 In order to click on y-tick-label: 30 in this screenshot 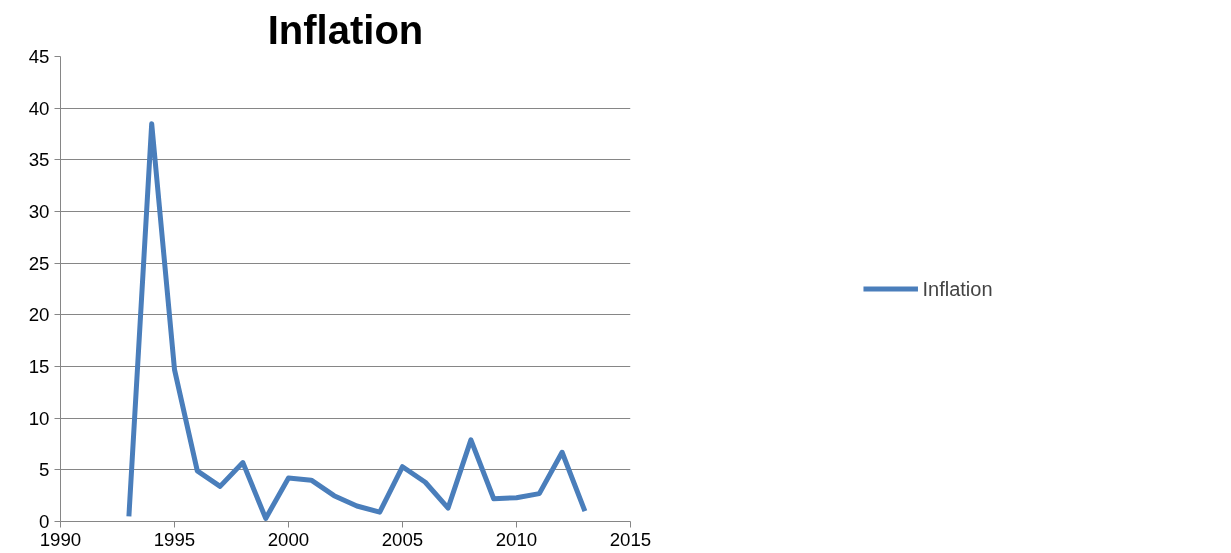, I will do `click(39, 211)`.